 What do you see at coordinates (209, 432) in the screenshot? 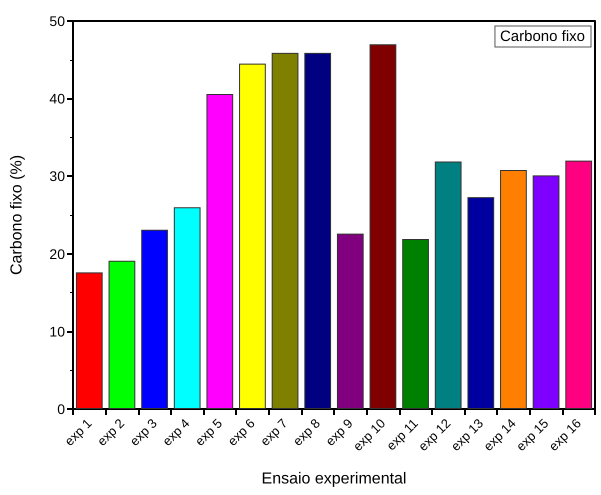
I see `x-tick-label: exp 5` at bounding box center [209, 432].